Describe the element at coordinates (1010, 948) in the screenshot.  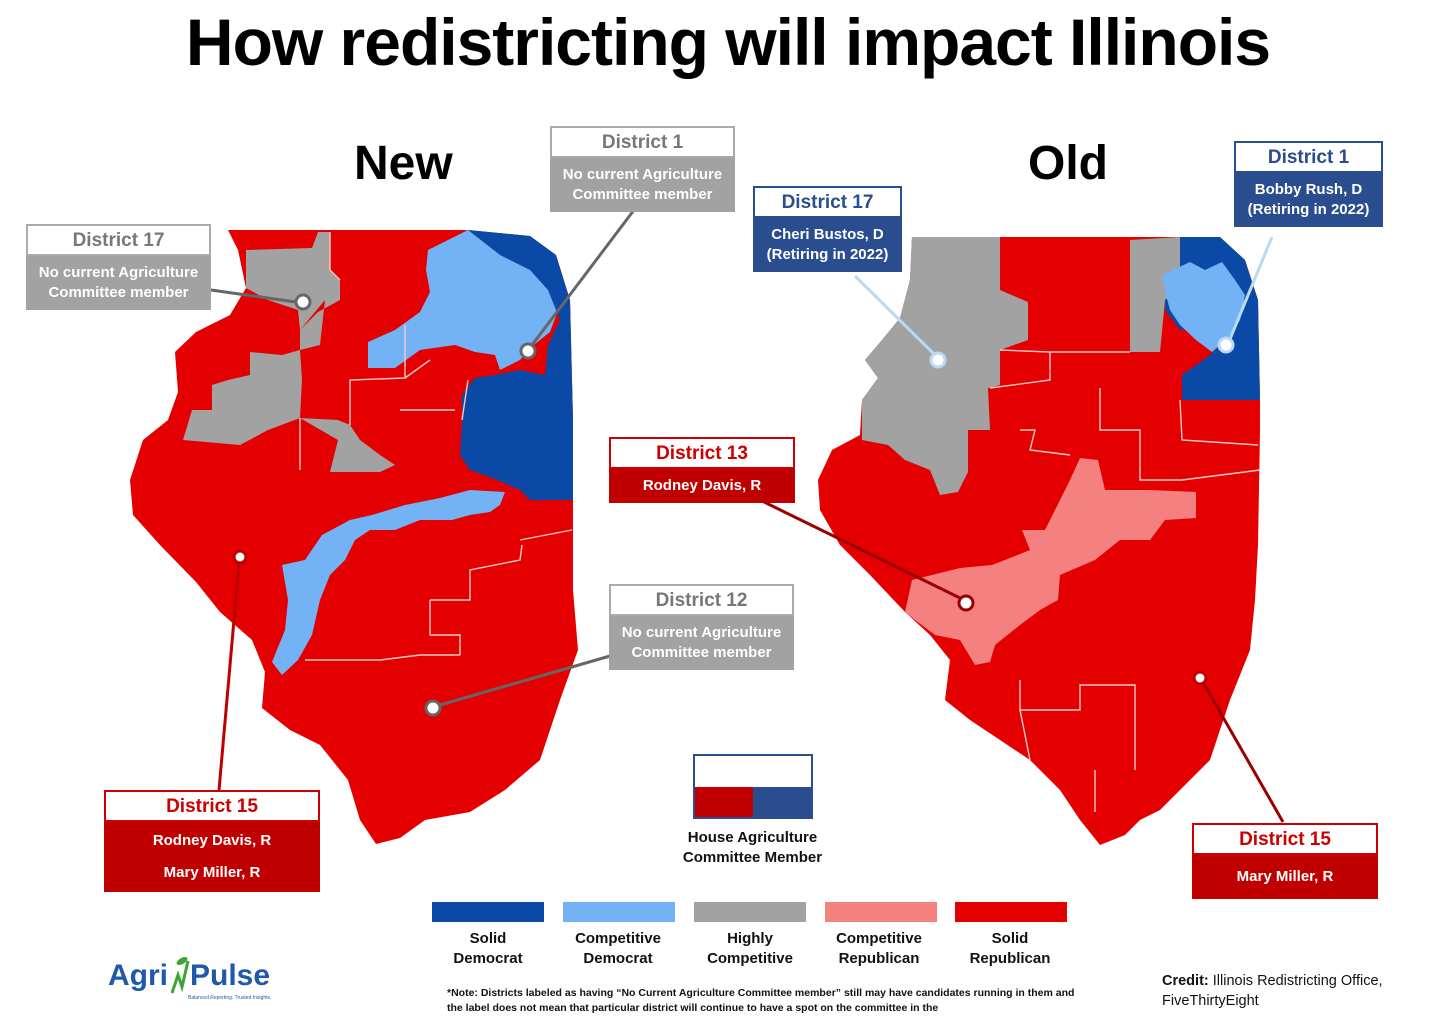
I see `legend-label-solid-republican: Solid Republican` at that location.